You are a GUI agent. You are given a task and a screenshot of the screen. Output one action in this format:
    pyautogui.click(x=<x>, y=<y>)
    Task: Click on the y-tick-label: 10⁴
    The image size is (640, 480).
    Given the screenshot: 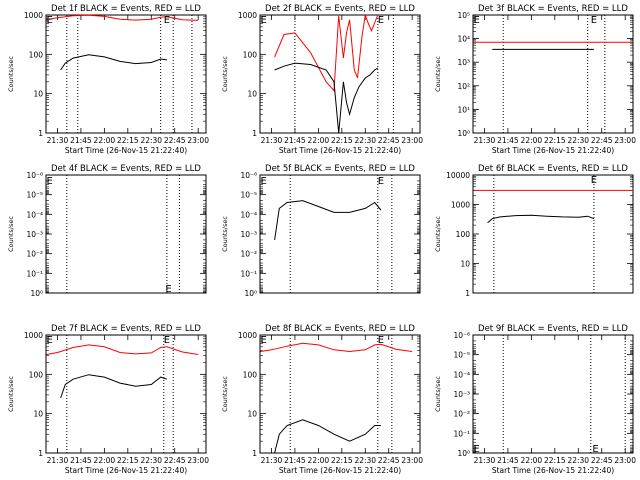 What is the action you would take?
    pyautogui.click(x=463, y=39)
    